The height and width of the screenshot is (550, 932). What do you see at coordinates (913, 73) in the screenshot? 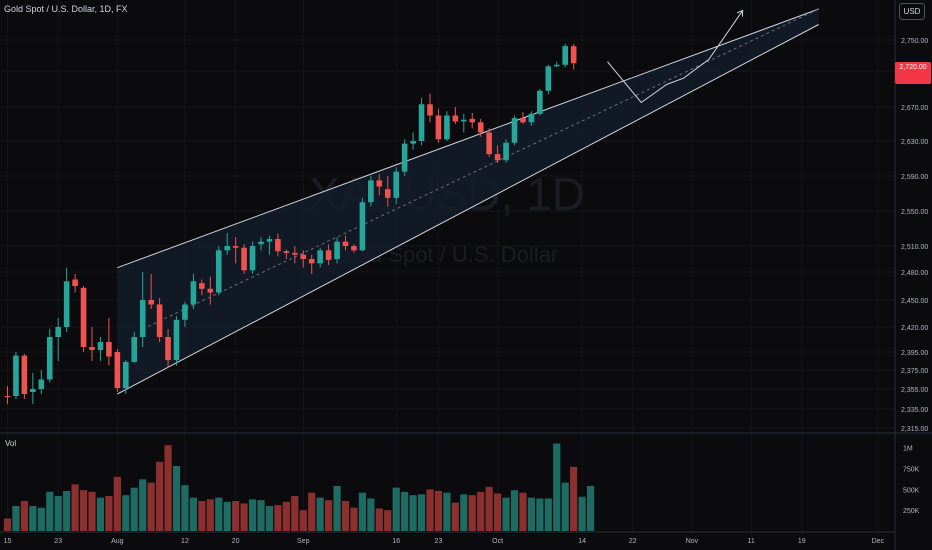
I see `last-price-tag: 2,720.00` at bounding box center [913, 73].